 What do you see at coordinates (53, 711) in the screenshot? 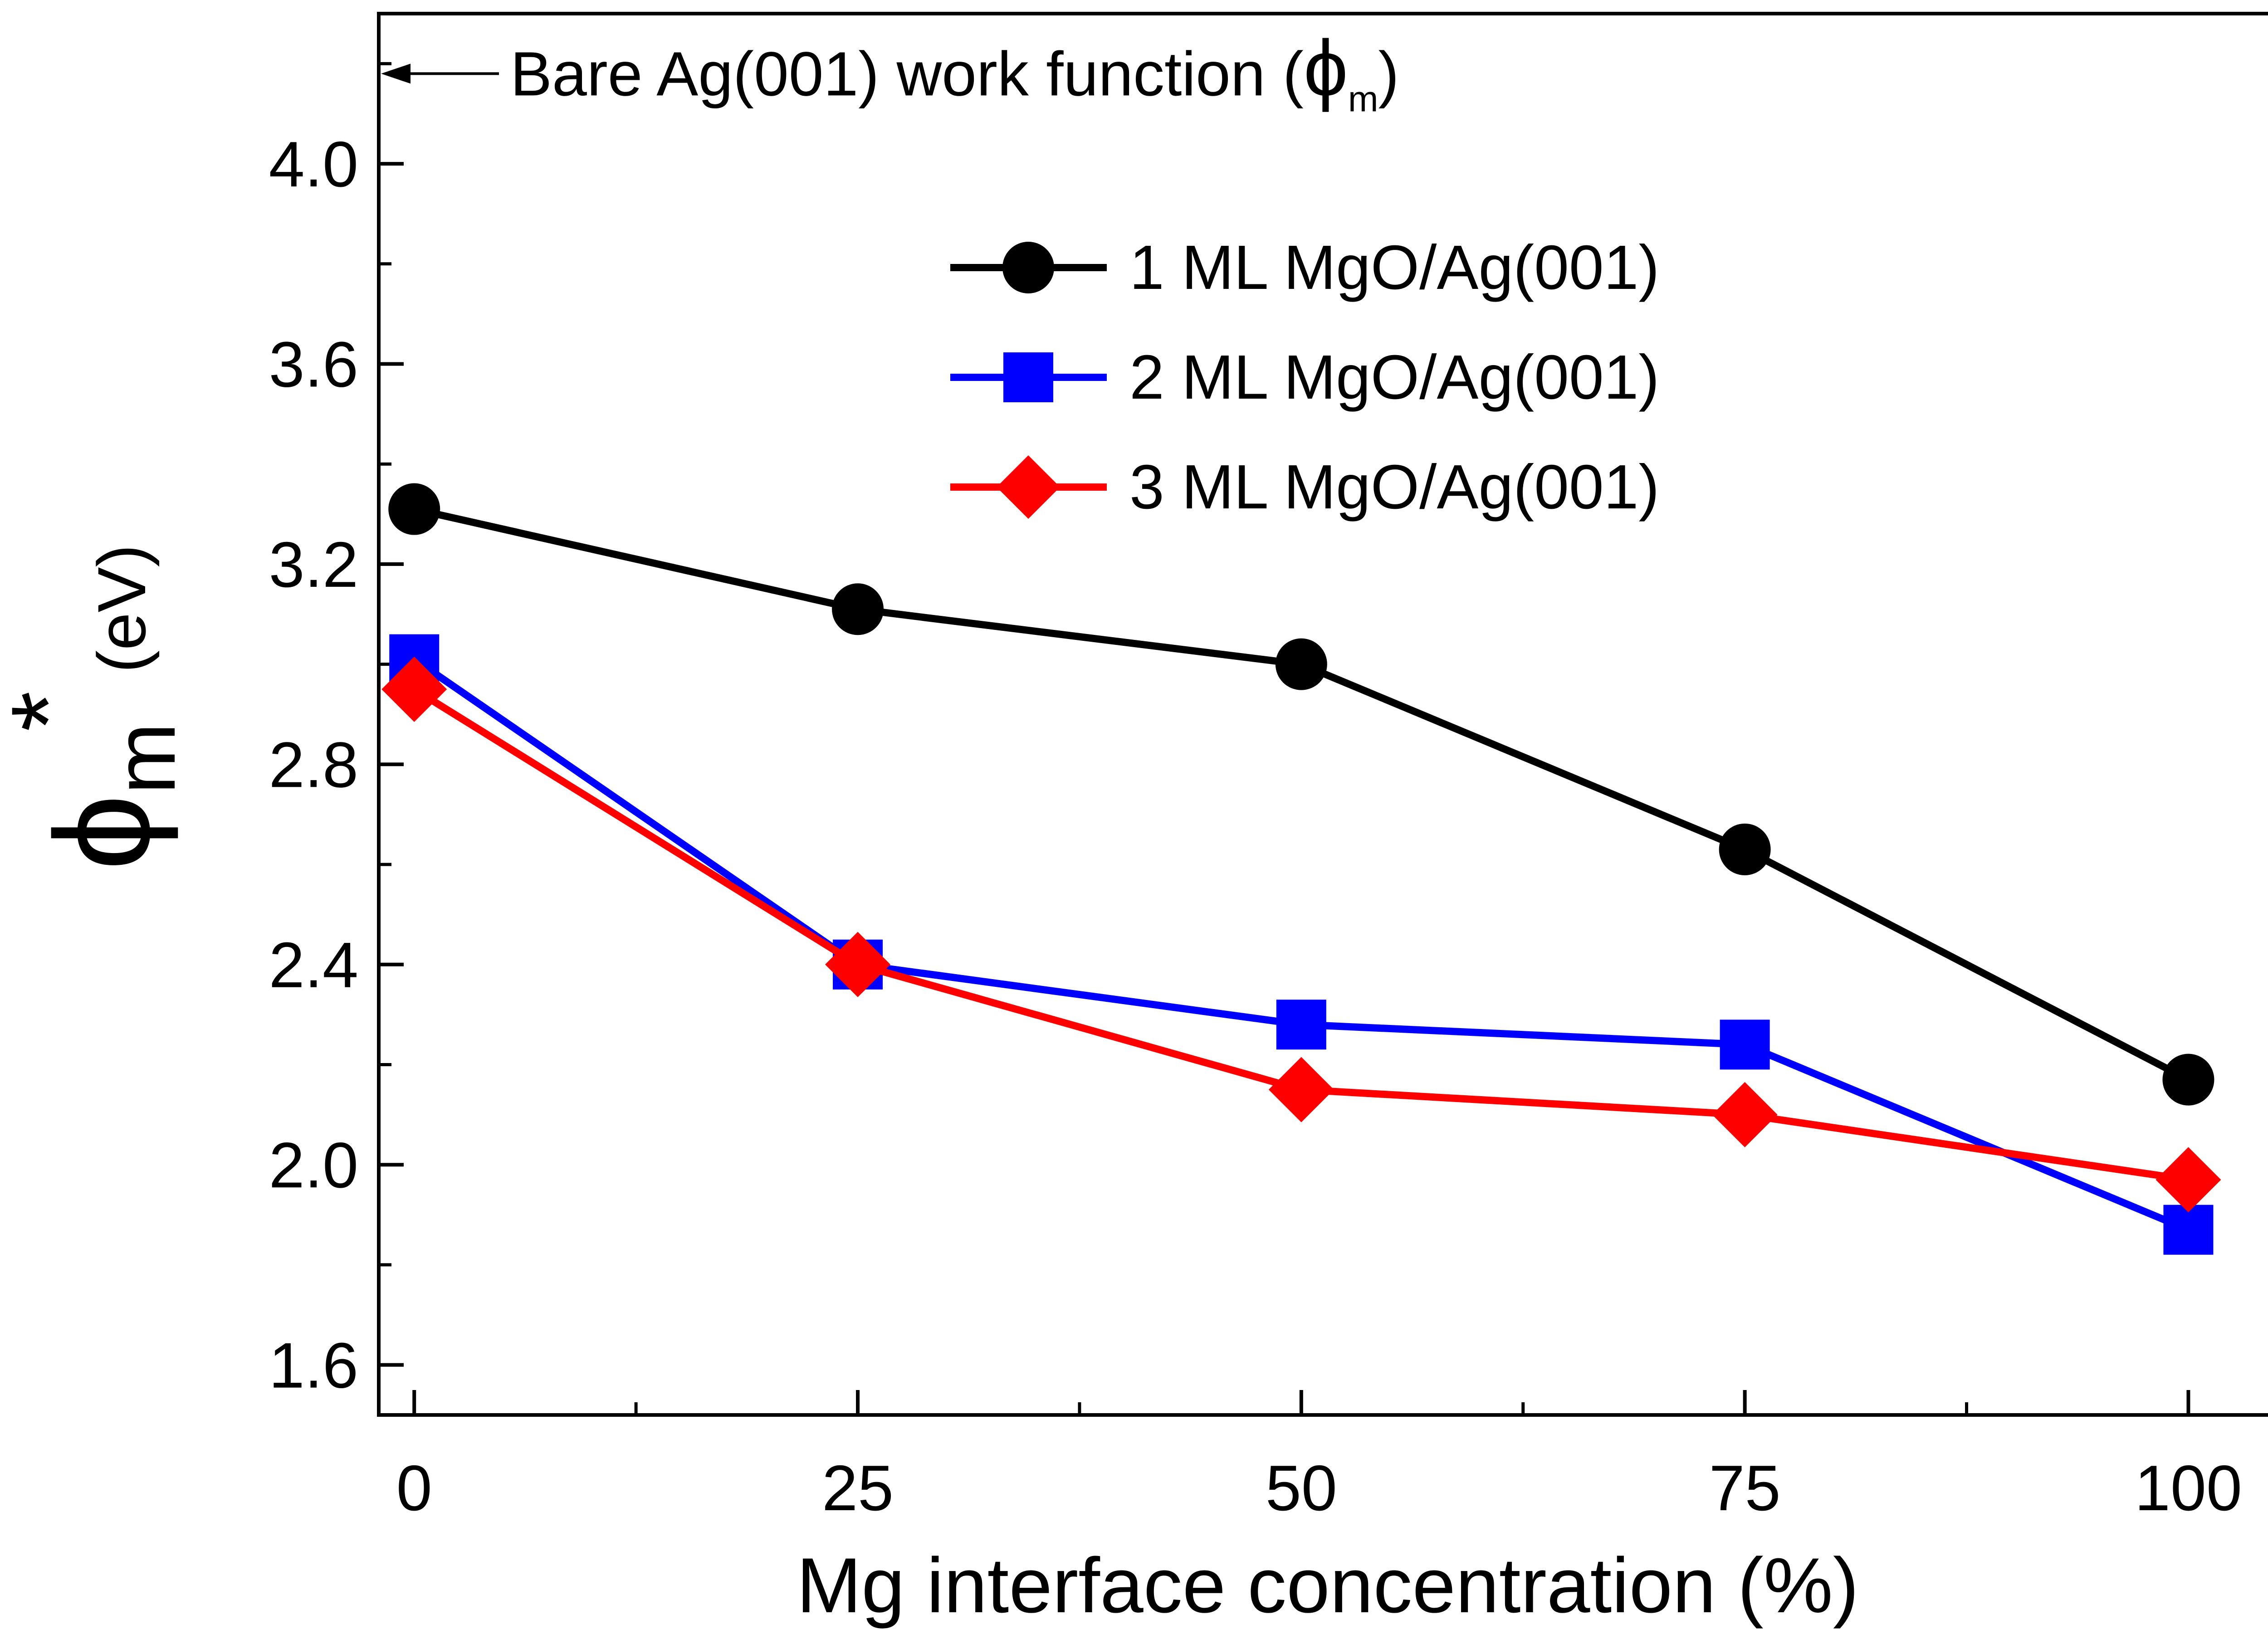
I see `y-axis-superscript: *` at bounding box center [53, 711].